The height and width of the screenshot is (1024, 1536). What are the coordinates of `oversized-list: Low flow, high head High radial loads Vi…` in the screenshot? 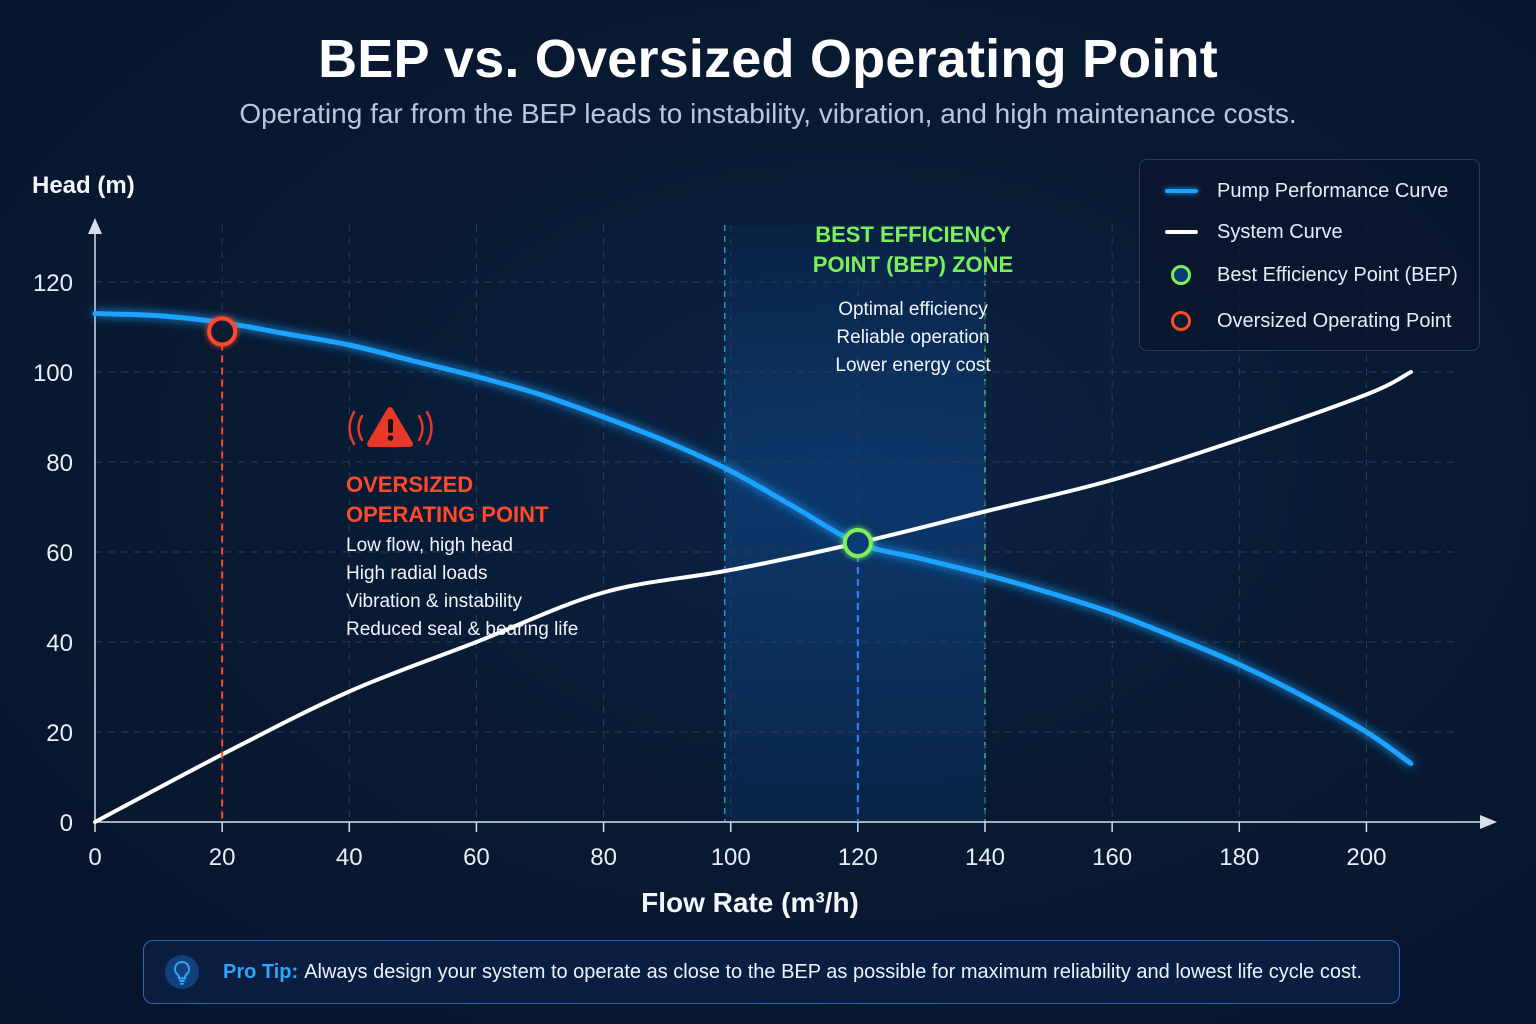 It's located at (462, 588).